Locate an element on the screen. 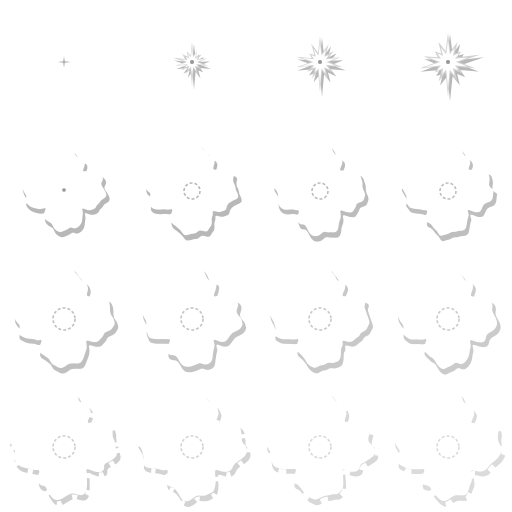 The image size is (512, 512). explosion-frame-14-sprite is located at coordinates (192, 448).